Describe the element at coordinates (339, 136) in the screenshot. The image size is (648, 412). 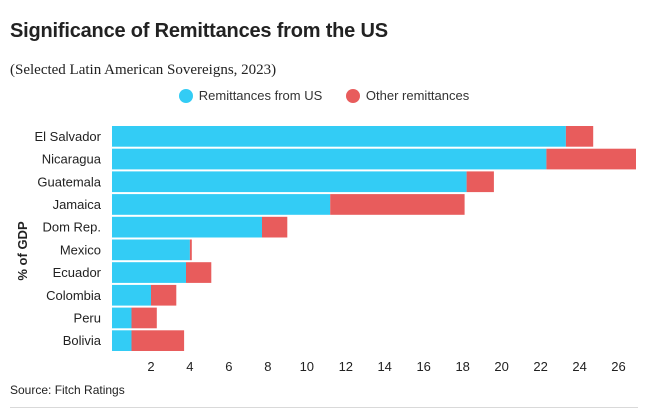
I see `bar-us-el-salvador` at that location.